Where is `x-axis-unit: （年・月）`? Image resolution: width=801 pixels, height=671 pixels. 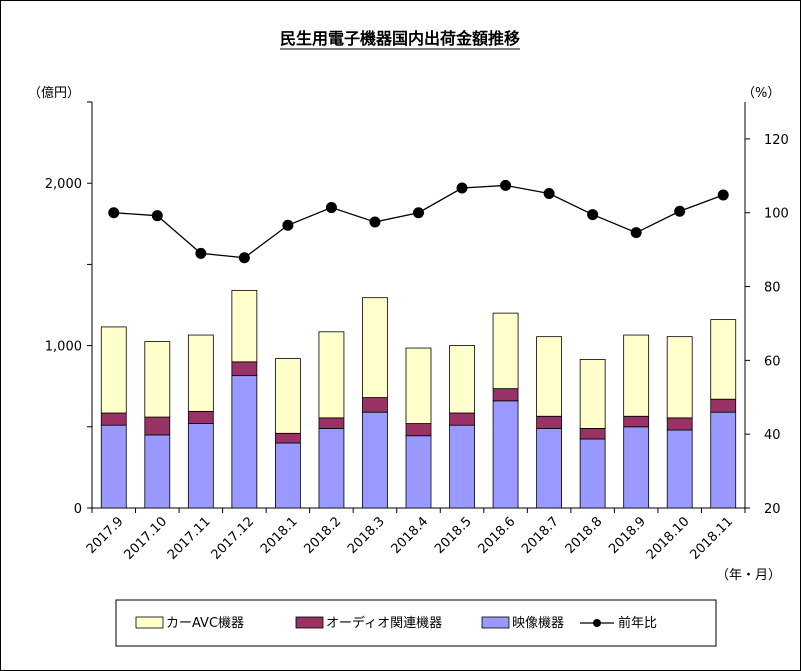 x-axis-unit: （年・月） is located at coordinates (748, 575).